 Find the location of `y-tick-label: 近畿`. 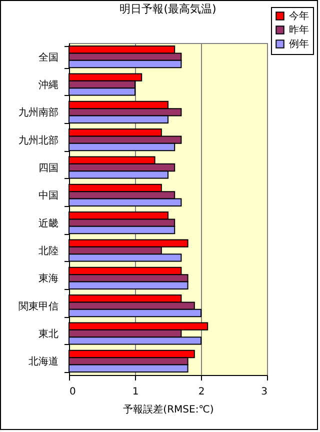

y-tick-label: 近畿 is located at coordinates (48, 223).